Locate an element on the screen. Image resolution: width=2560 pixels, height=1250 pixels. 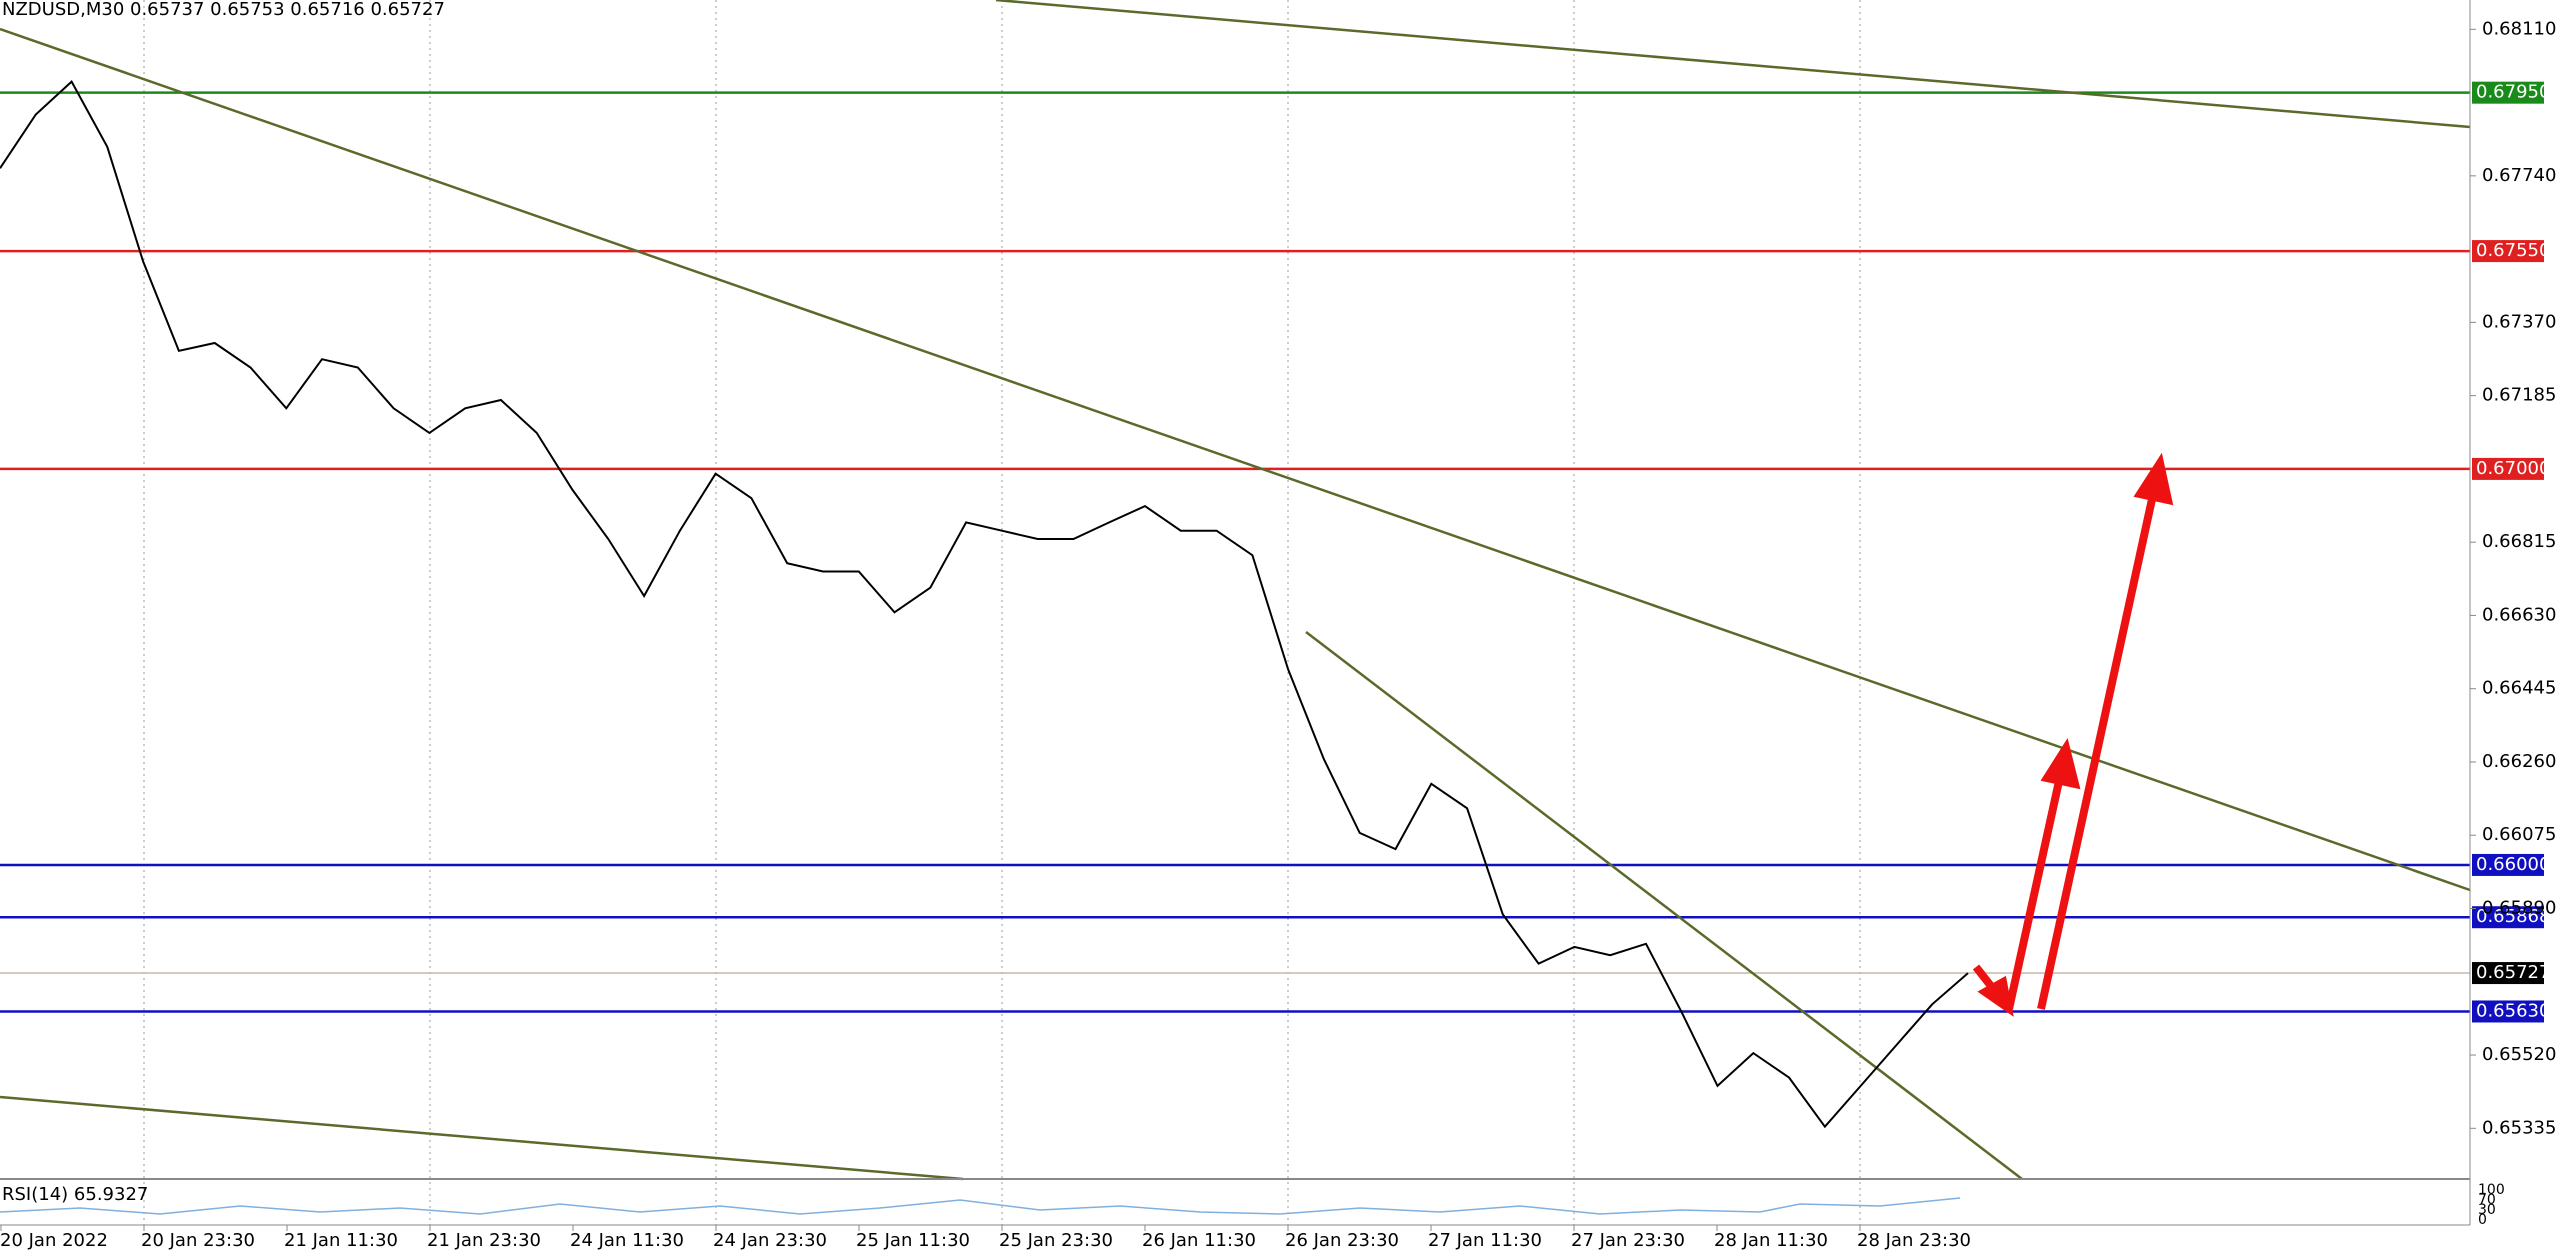
x-tick-label: 26 Jan 11:30 is located at coordinates (1199, 1240).